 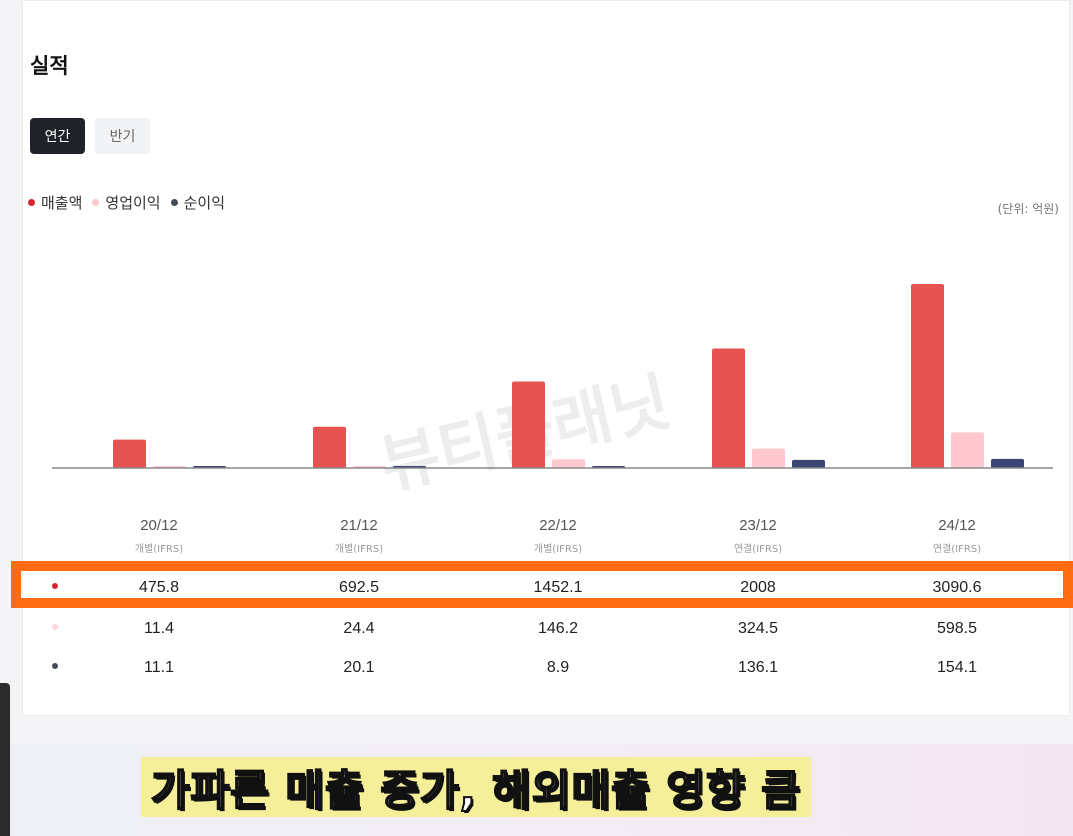 I want to click on tab-half-year: 반기, so click(x=122, y=136).